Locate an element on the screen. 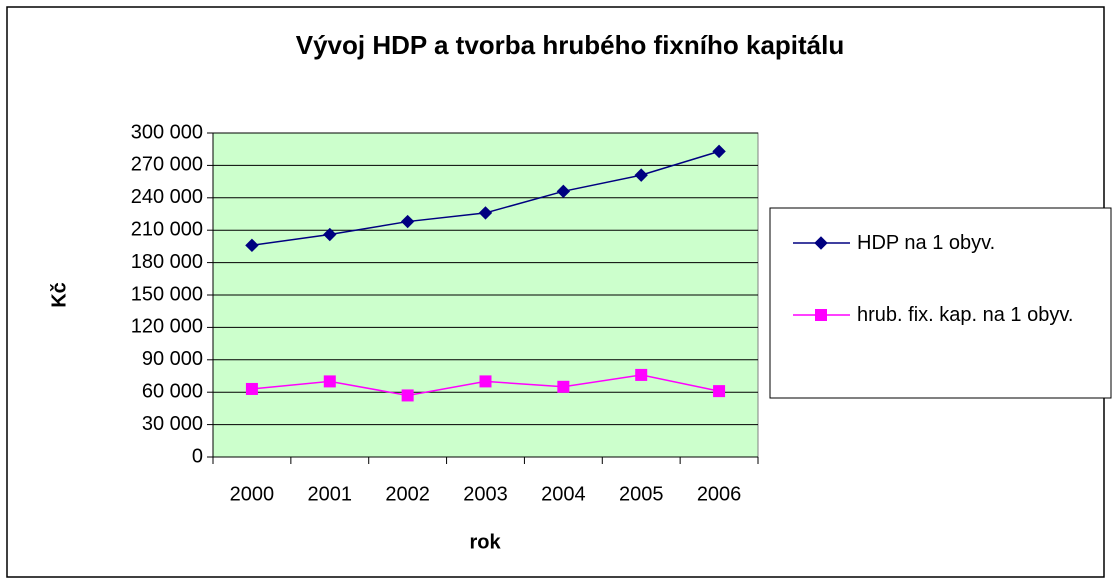 The width and height of the screenshot is (1112, 583). x-tick-label: 2001 is located at coordinates (330, 494).